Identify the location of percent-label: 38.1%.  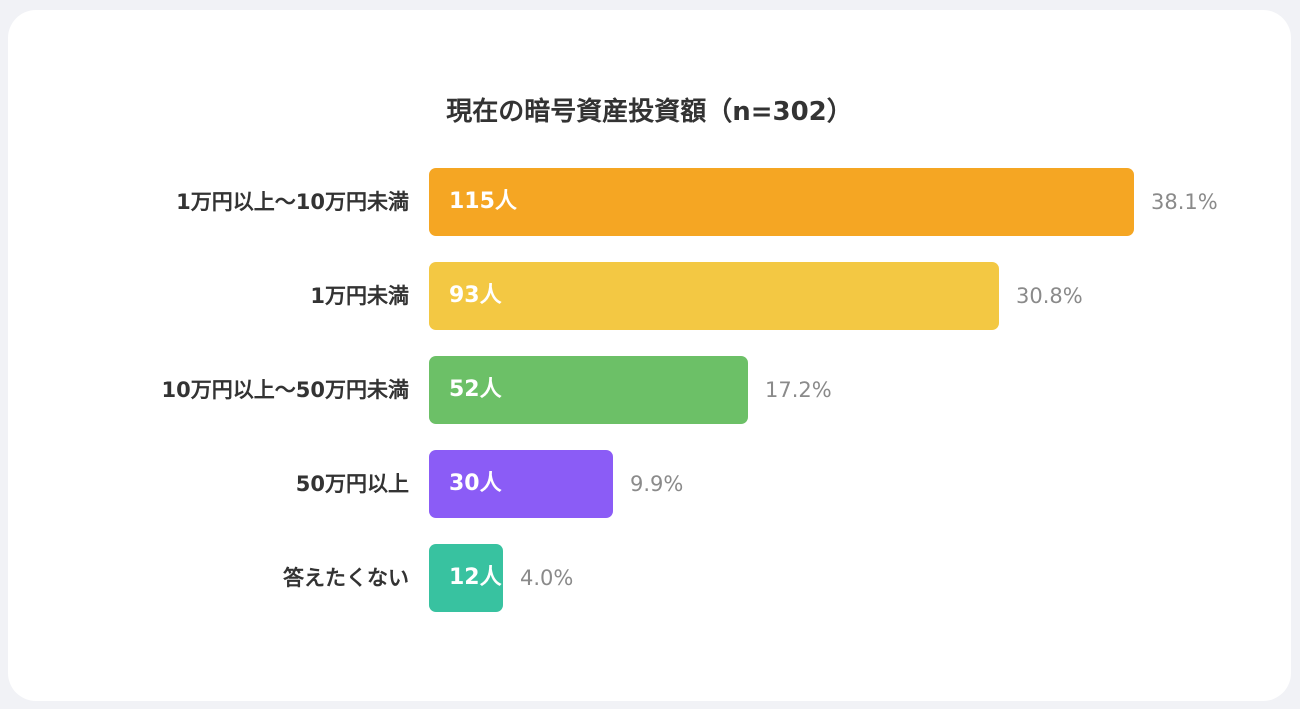
(1184, 202).